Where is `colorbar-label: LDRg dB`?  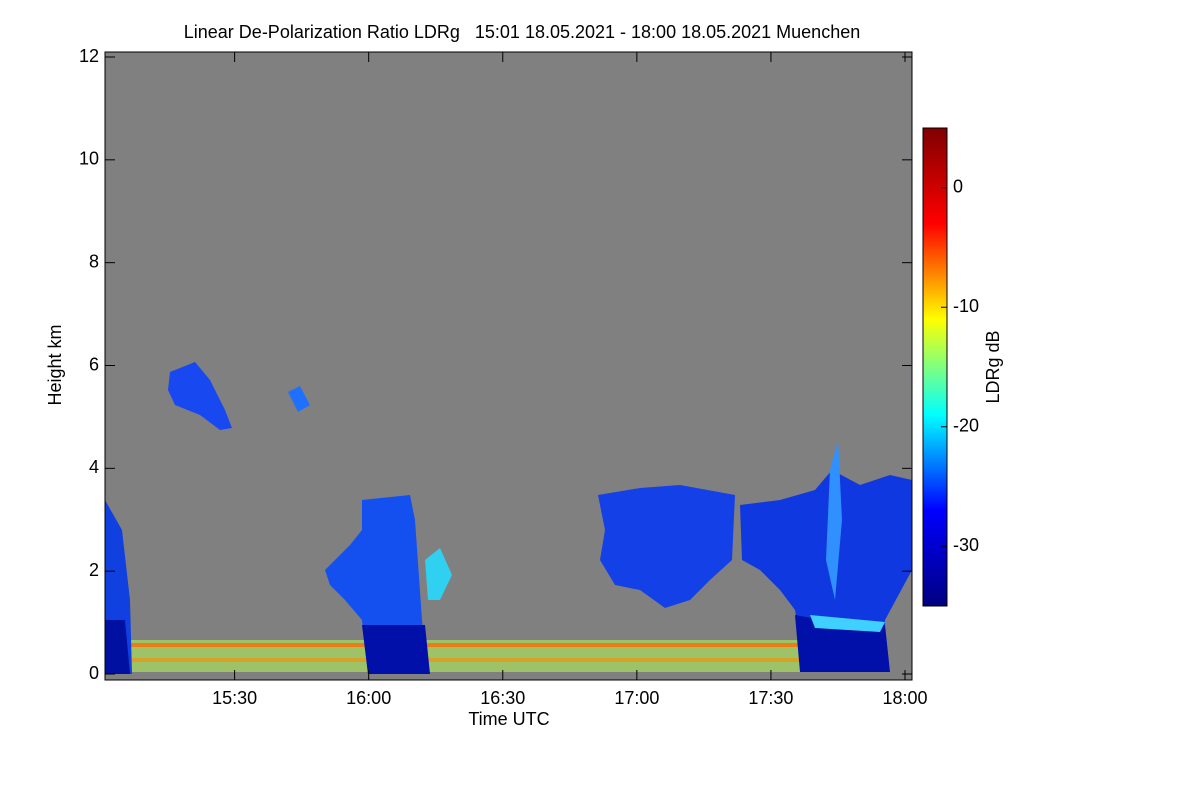 colorbar-label: LDRg dB is located at coordinates (993, 366).